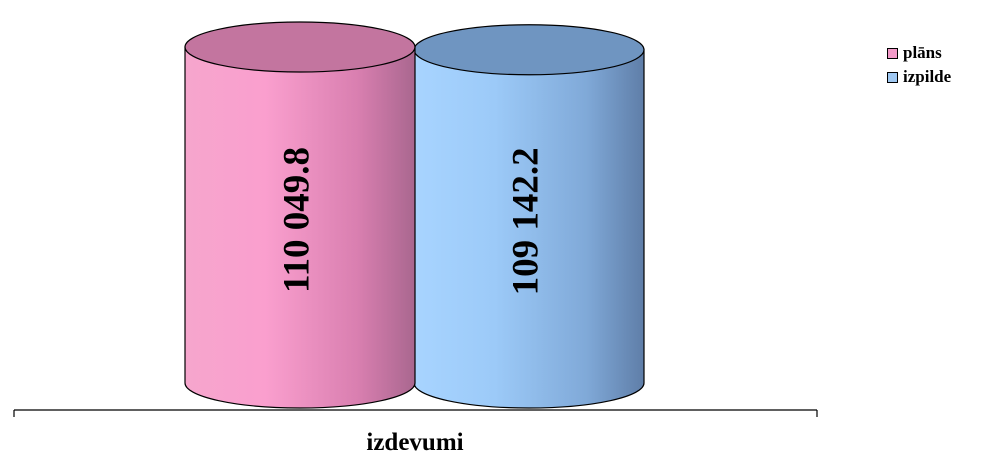  What do you see at coordinates (296, 220) in the screenshot?
I see `data-label-plans: 110 049.8` at bounding box center [296, 220].